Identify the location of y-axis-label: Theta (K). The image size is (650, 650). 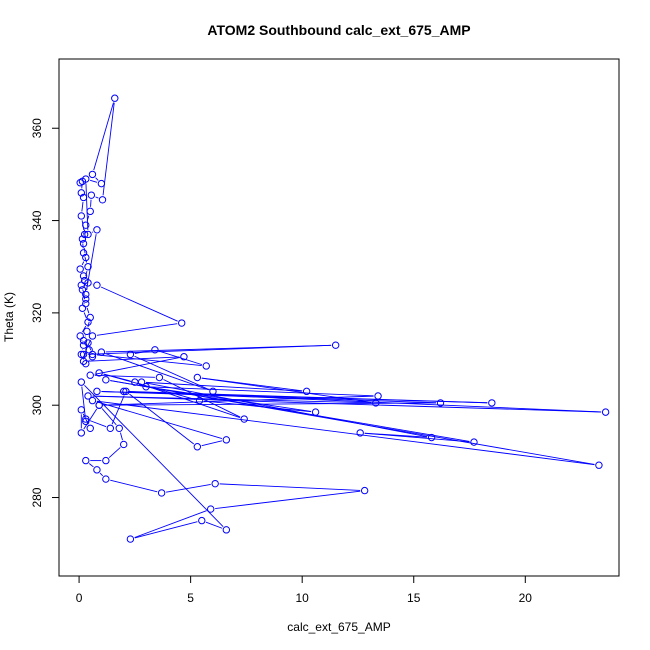
(9, 317).